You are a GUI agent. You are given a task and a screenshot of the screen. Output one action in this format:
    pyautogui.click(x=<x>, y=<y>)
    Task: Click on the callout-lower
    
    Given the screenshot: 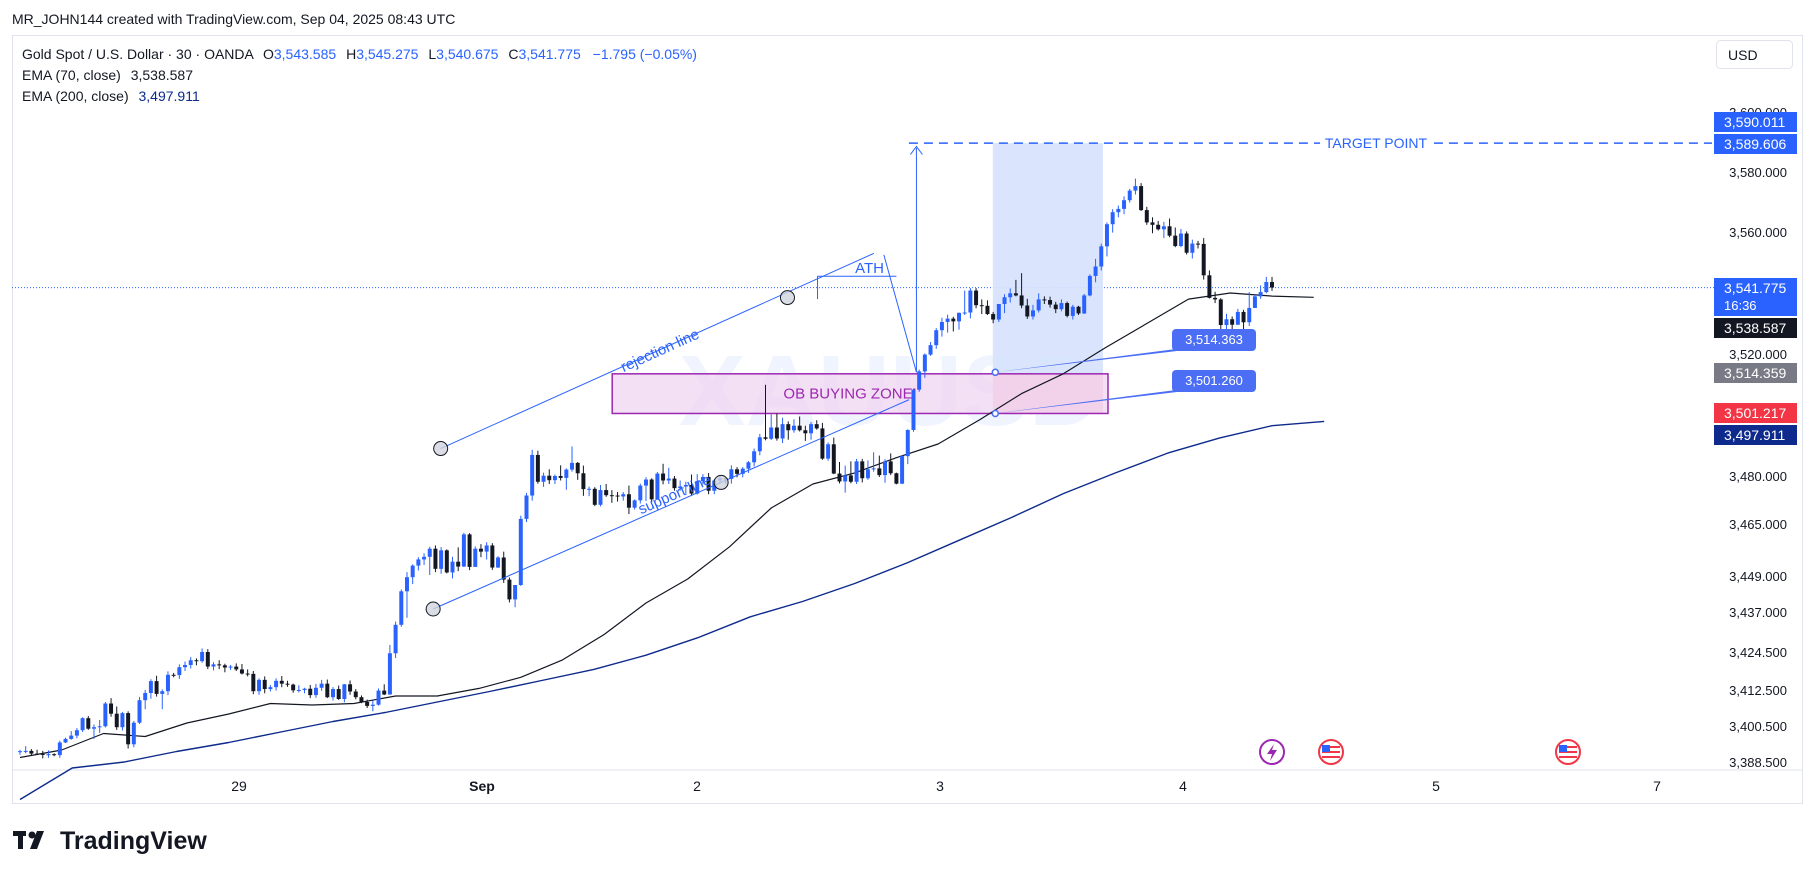 What is the action you would take?
    pyautogui.click(x=1214, y=381)
    